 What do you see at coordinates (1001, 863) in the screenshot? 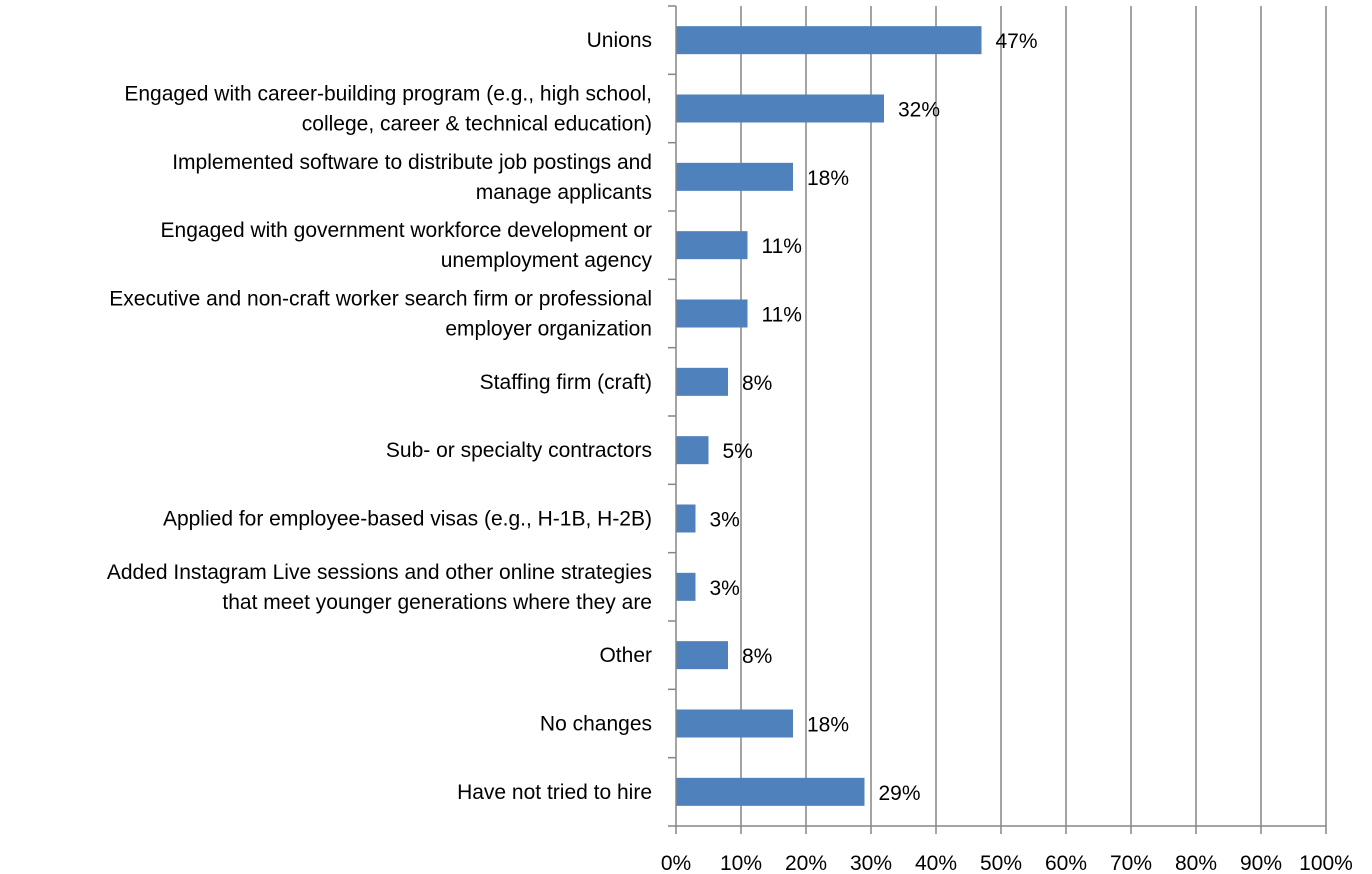
I see `x-tick-label: 50%` at bounding box center [1001, 863].